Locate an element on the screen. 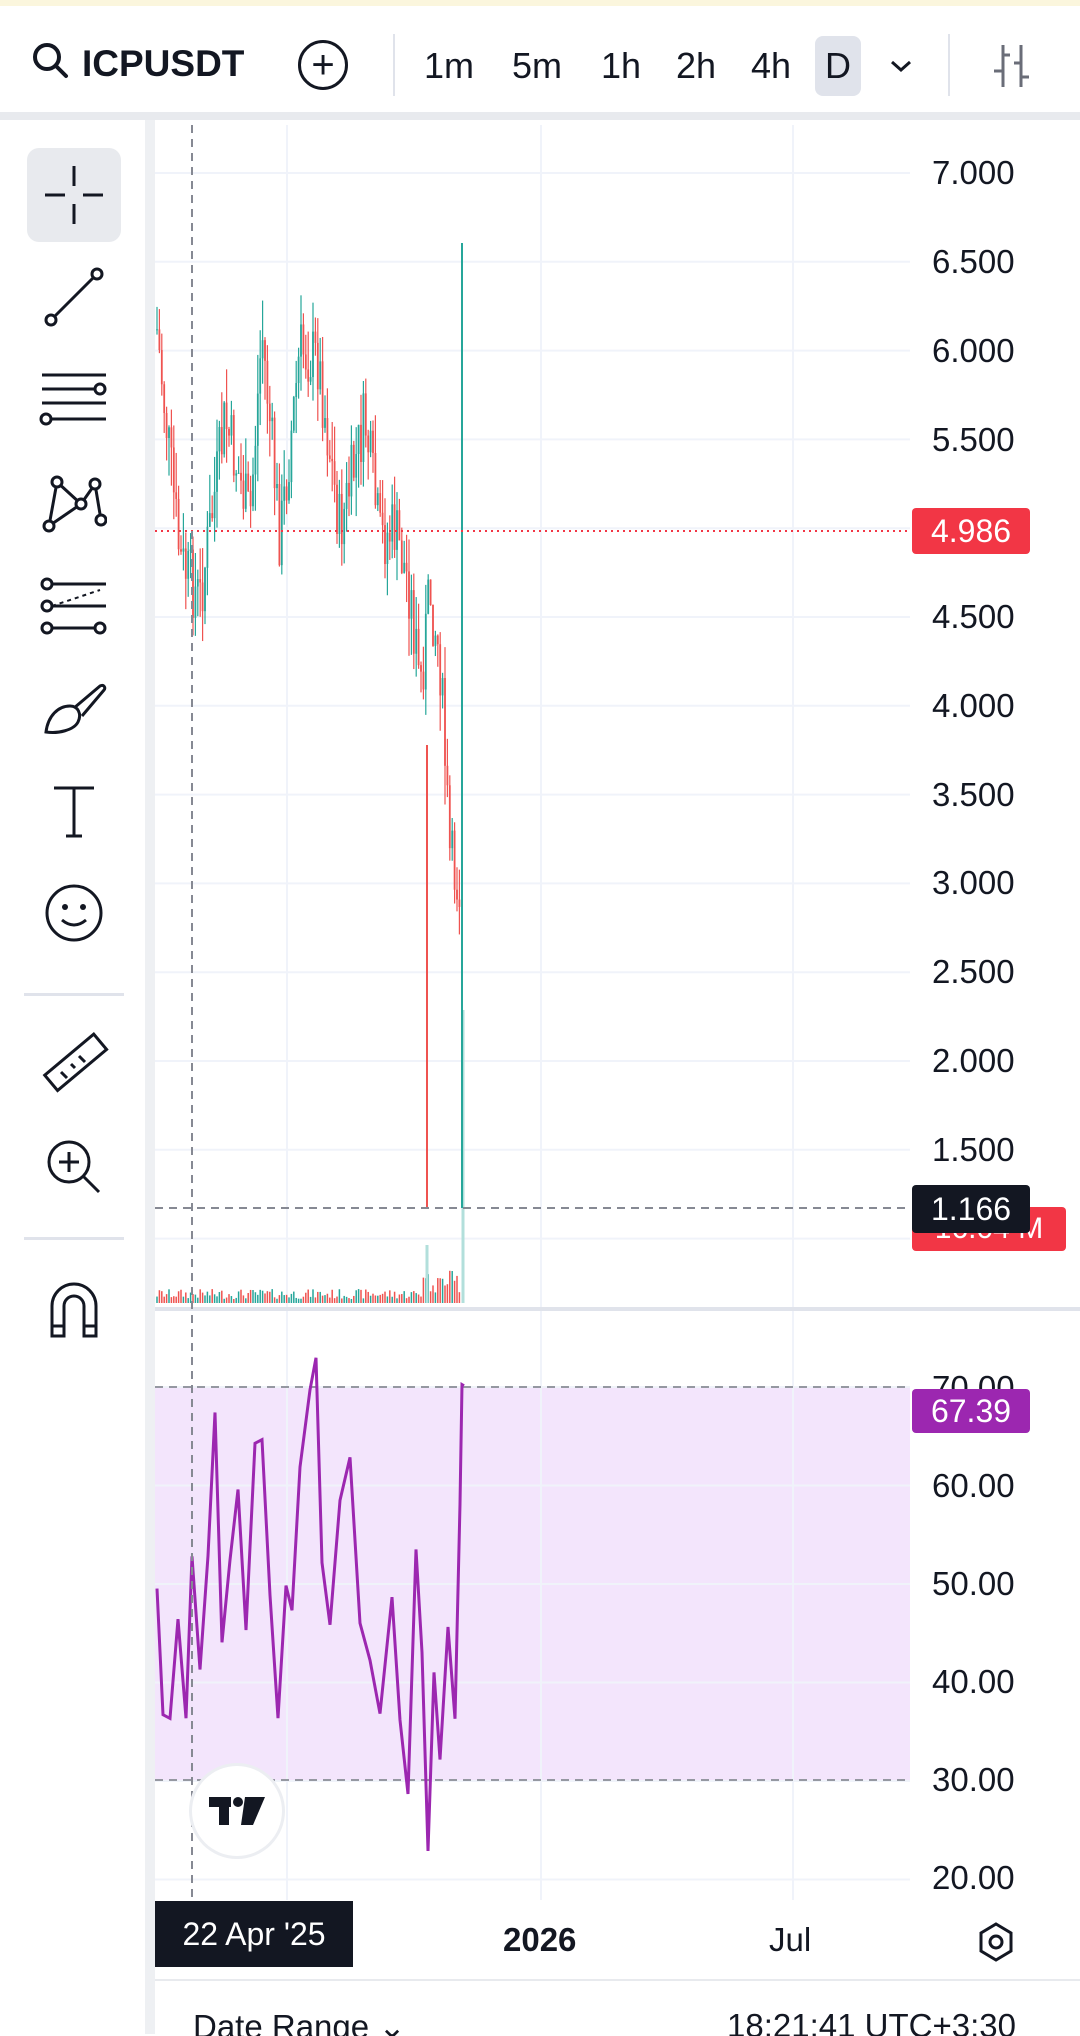 This screenshot has width=1080, height=2036. crosshair-tool is located at coordinates (74, 195).